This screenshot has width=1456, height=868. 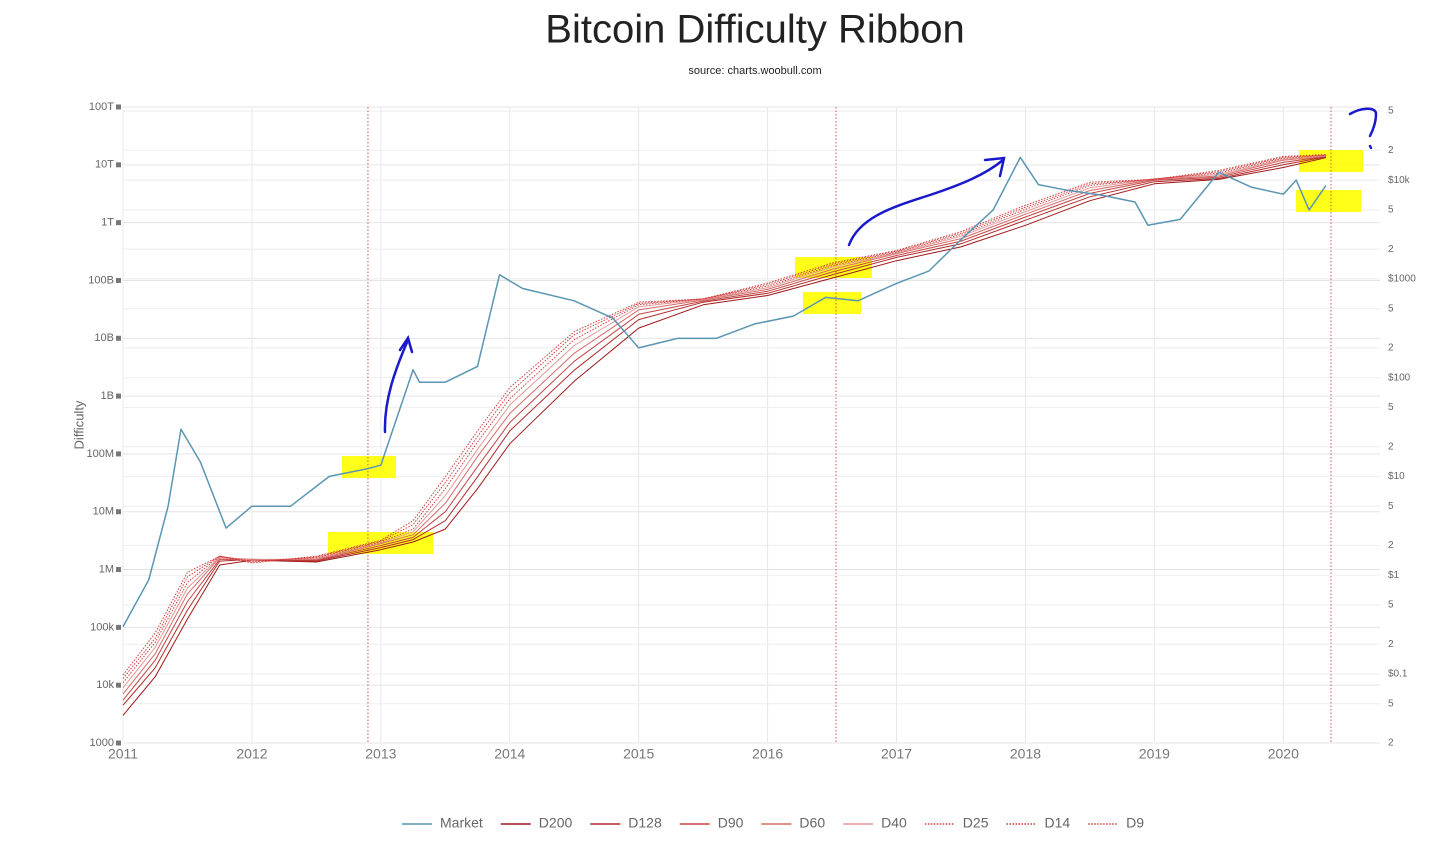 What do you see at coordinates (896, 754) in the screenshot?
I see `x-tick-label: 2017` at bounding box center [896, 754].